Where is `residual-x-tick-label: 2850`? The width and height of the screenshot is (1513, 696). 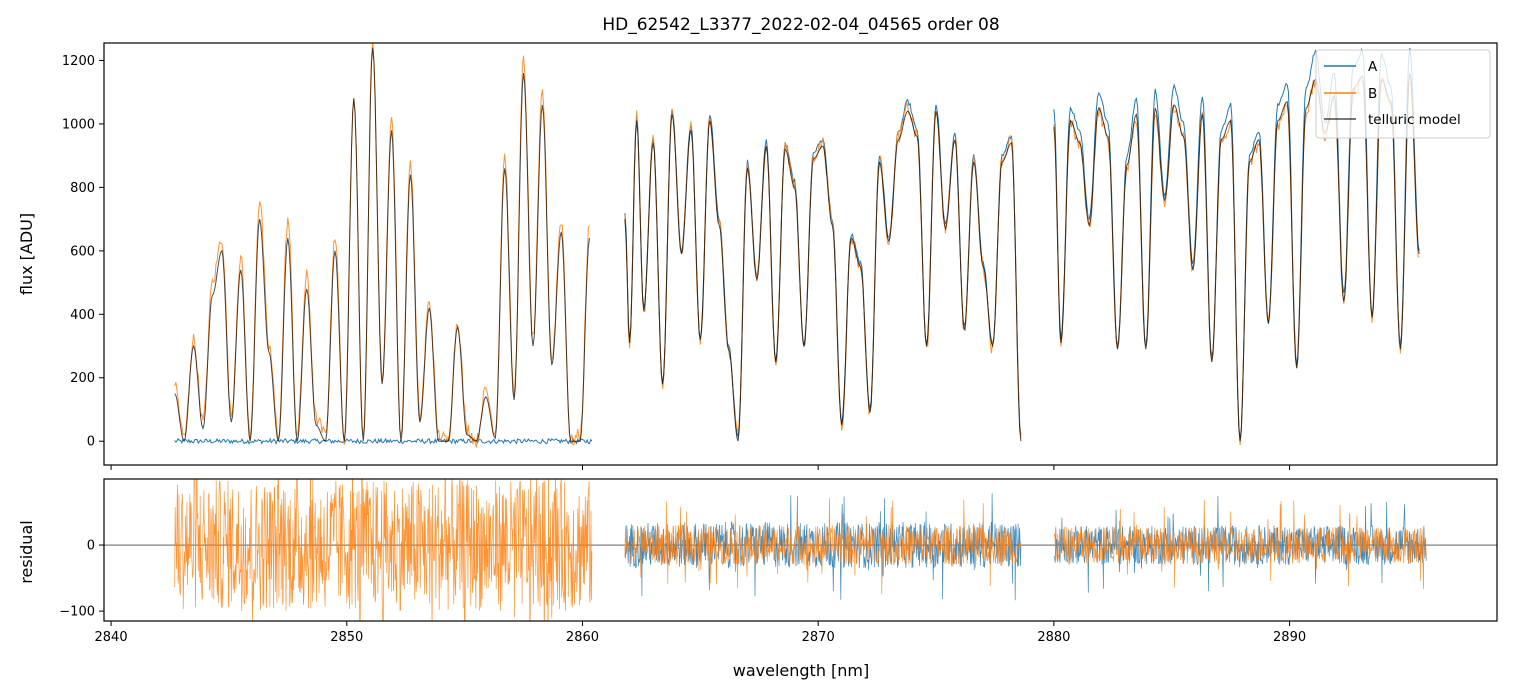 residual-x-tick-label: 2850 is located at coordinates (346, 637).